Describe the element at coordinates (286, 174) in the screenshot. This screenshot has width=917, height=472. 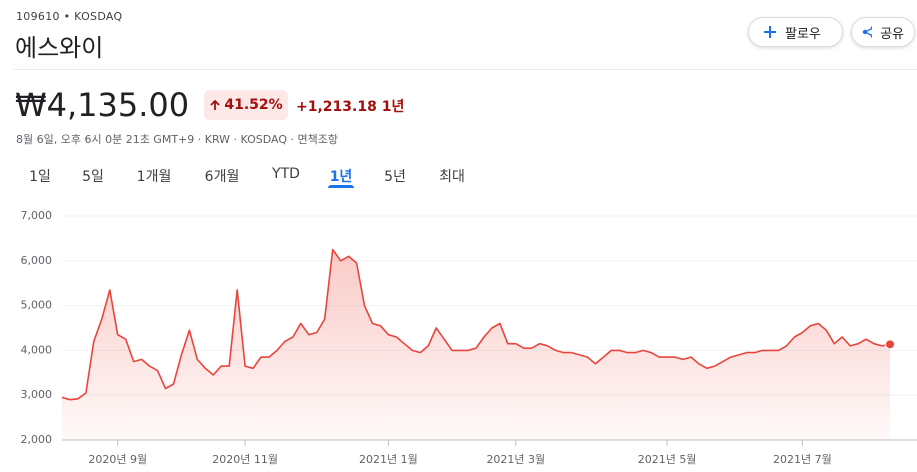
I see `range-tab: YTD` at that location.